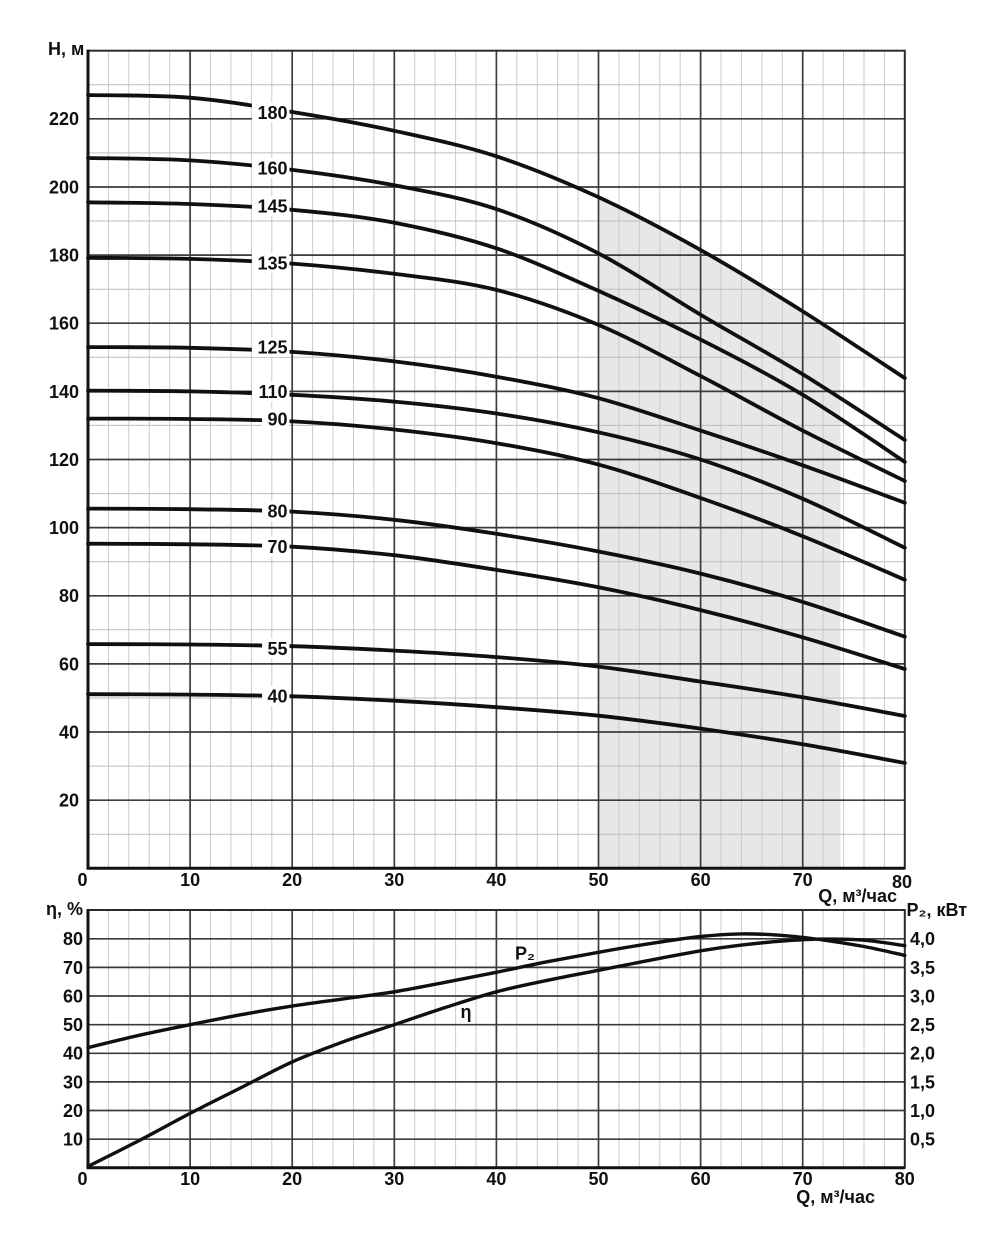 The height and width of the screenshot is (1237, 1000). What do you see at coordinates (64, 119) in the screenshot?
I see `svg-text: 220` at bounding box center [64, 119].